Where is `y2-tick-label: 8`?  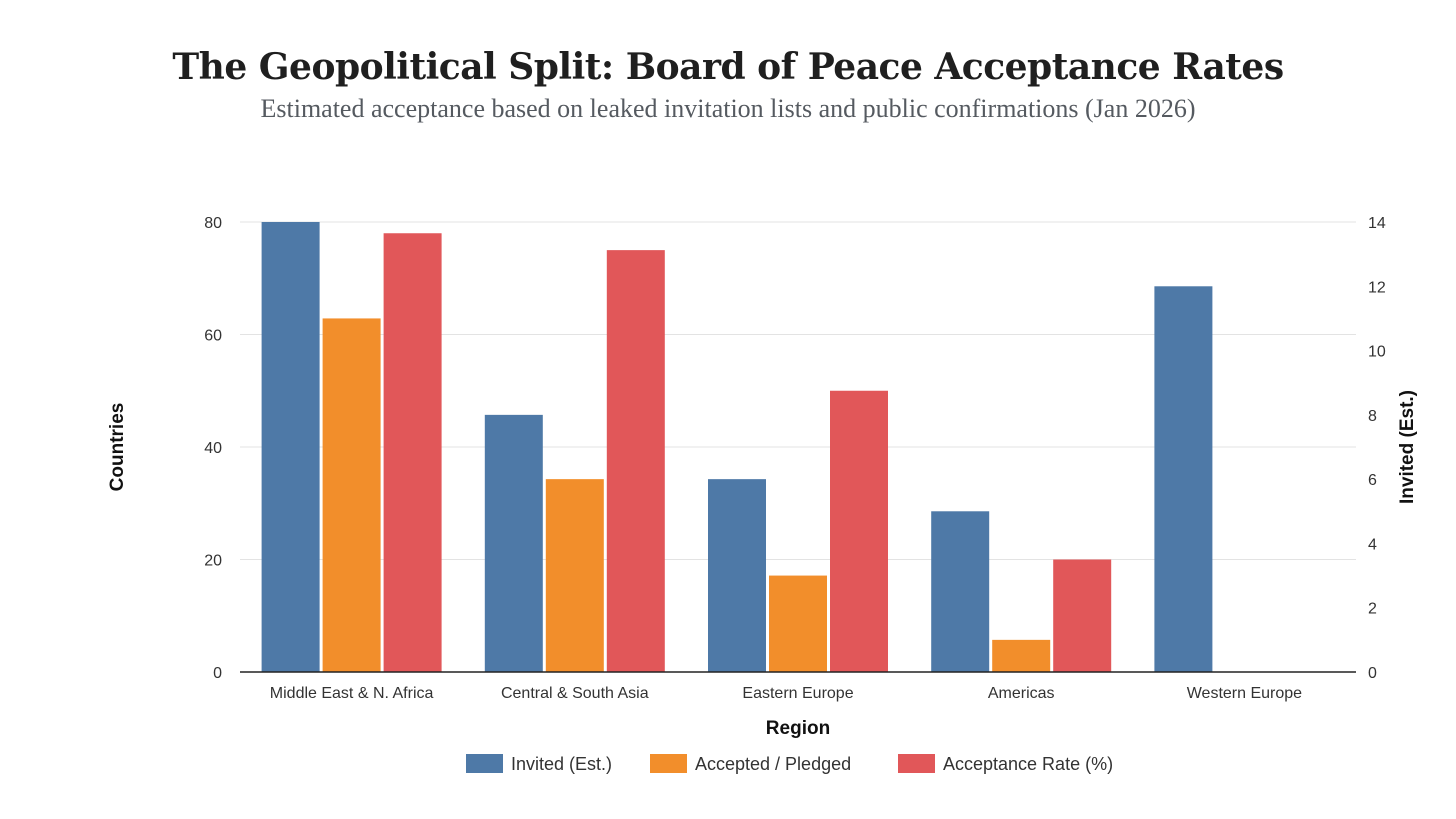
y2-tick-label: 8 is located at coordinates (1372, 416).